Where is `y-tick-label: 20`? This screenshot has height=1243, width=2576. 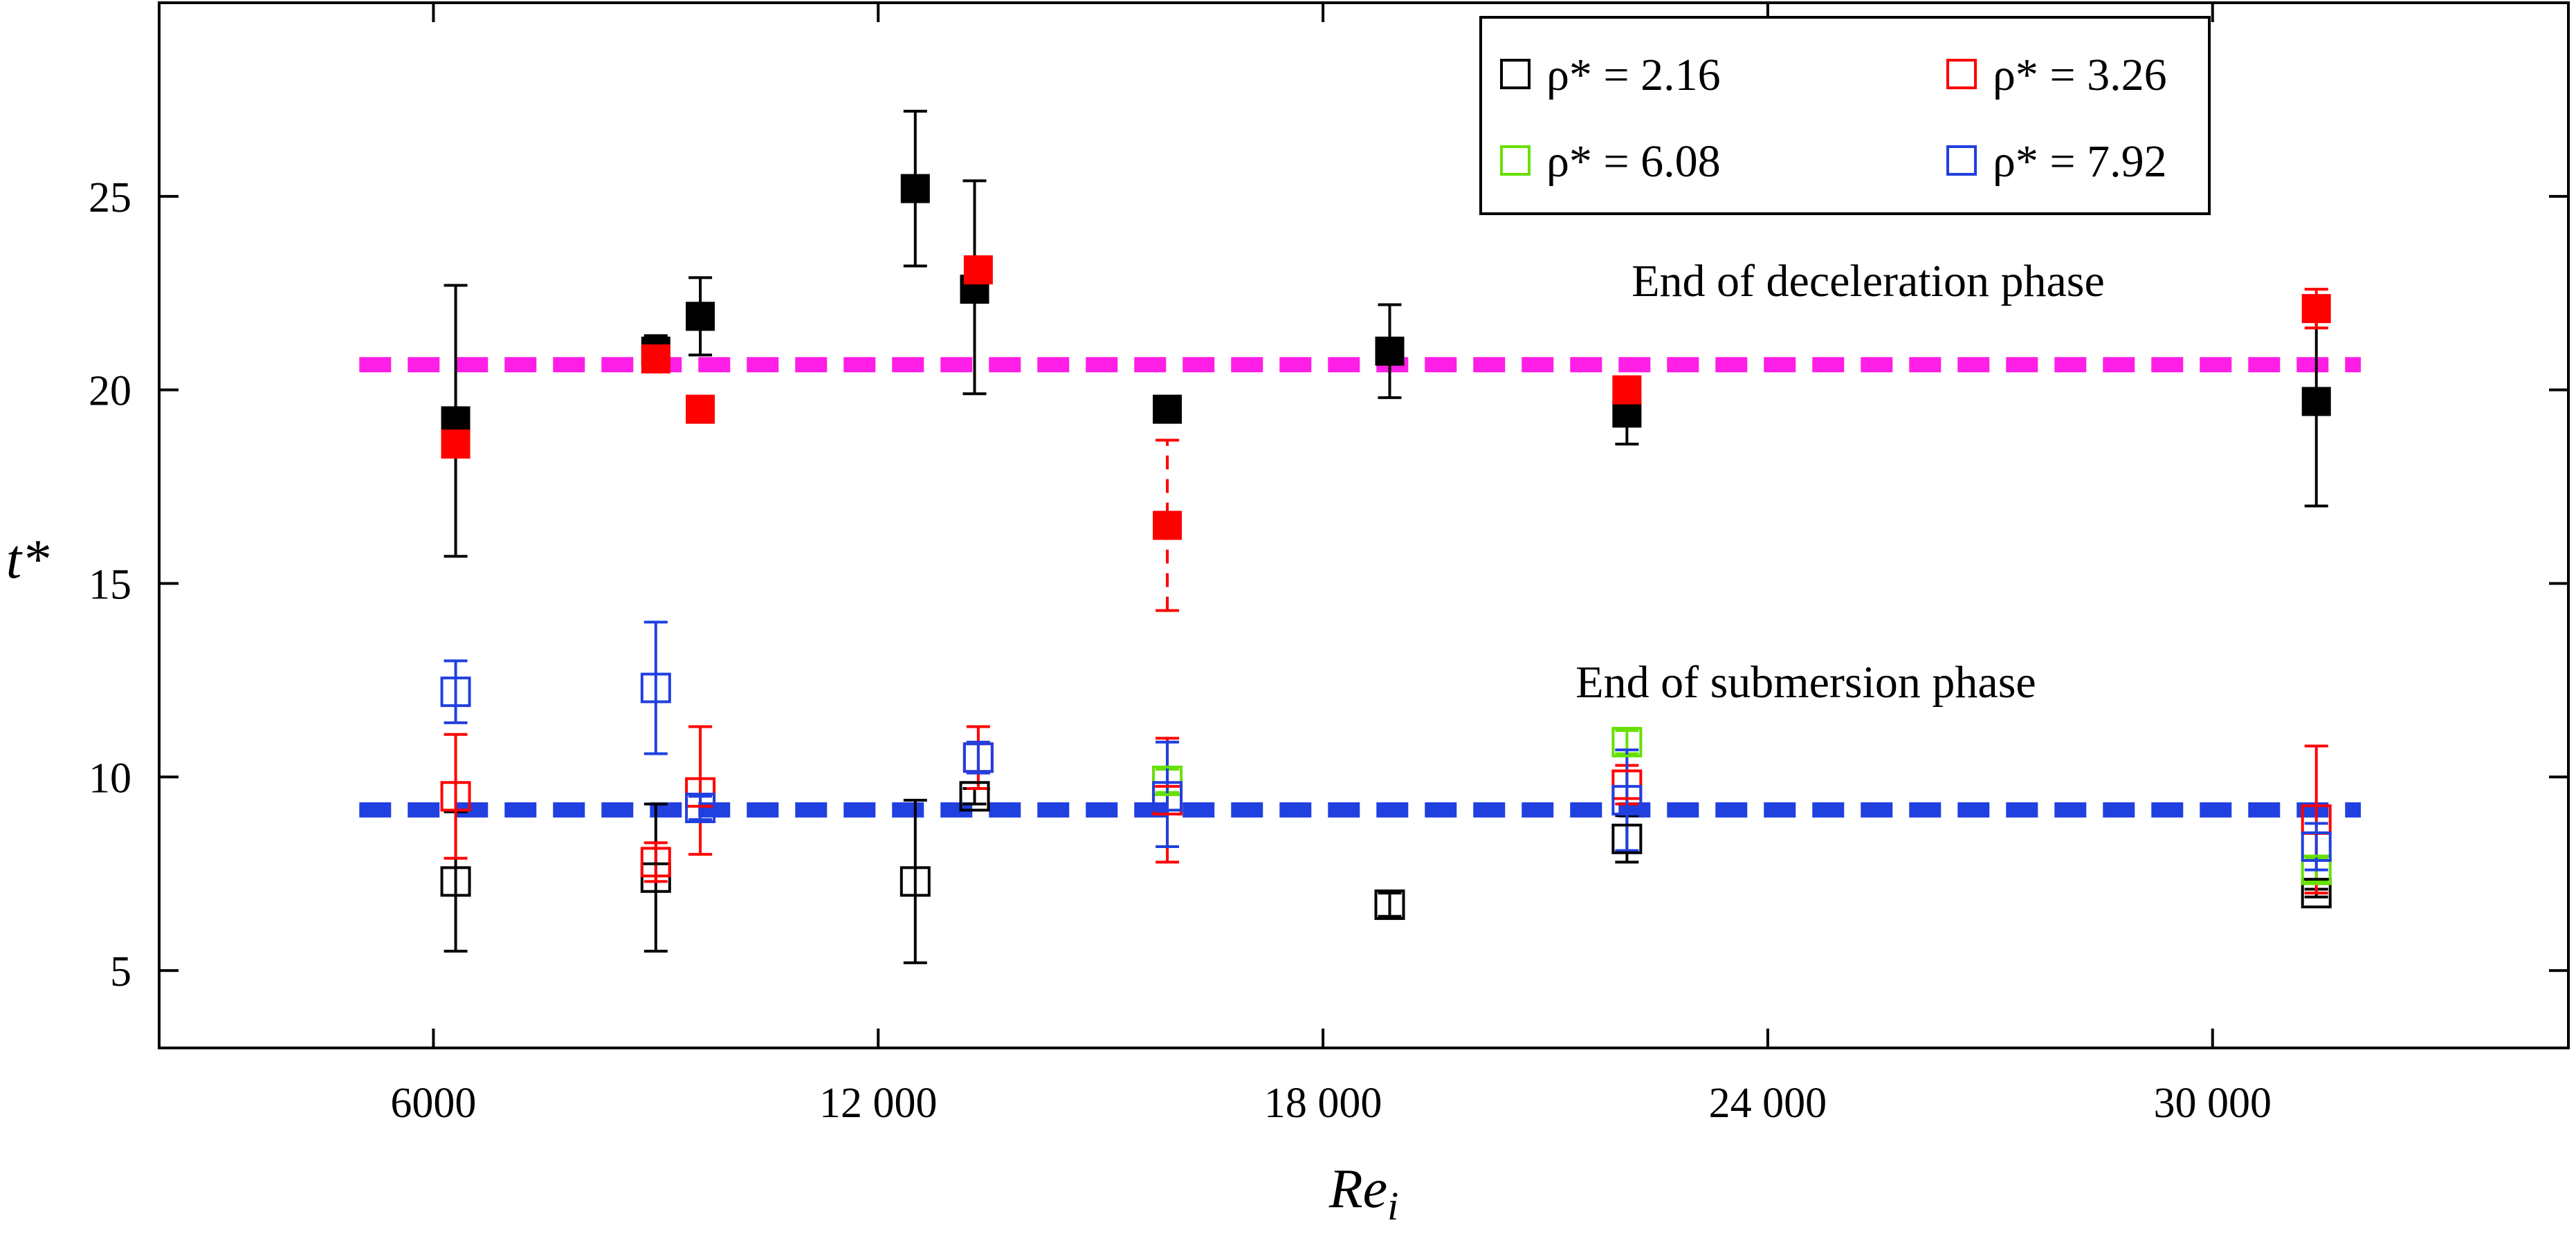
y-tick-label: 20 is located at coordinates (110, 391).